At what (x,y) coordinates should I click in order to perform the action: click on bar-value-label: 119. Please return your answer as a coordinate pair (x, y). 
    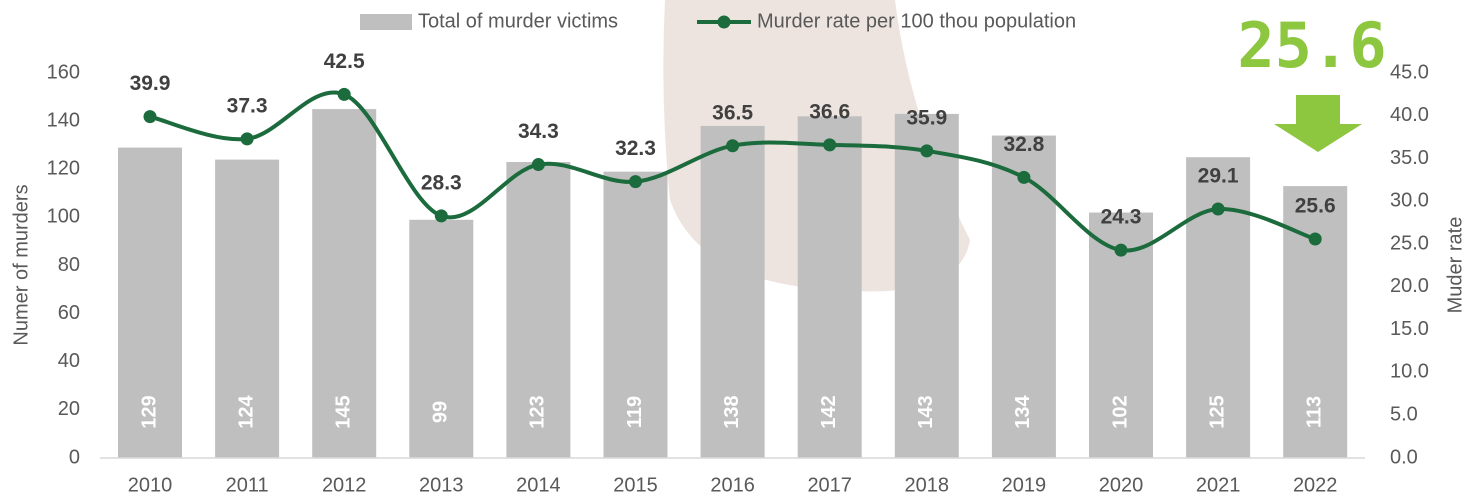
    Looking at the image, I should click on (635, 412).